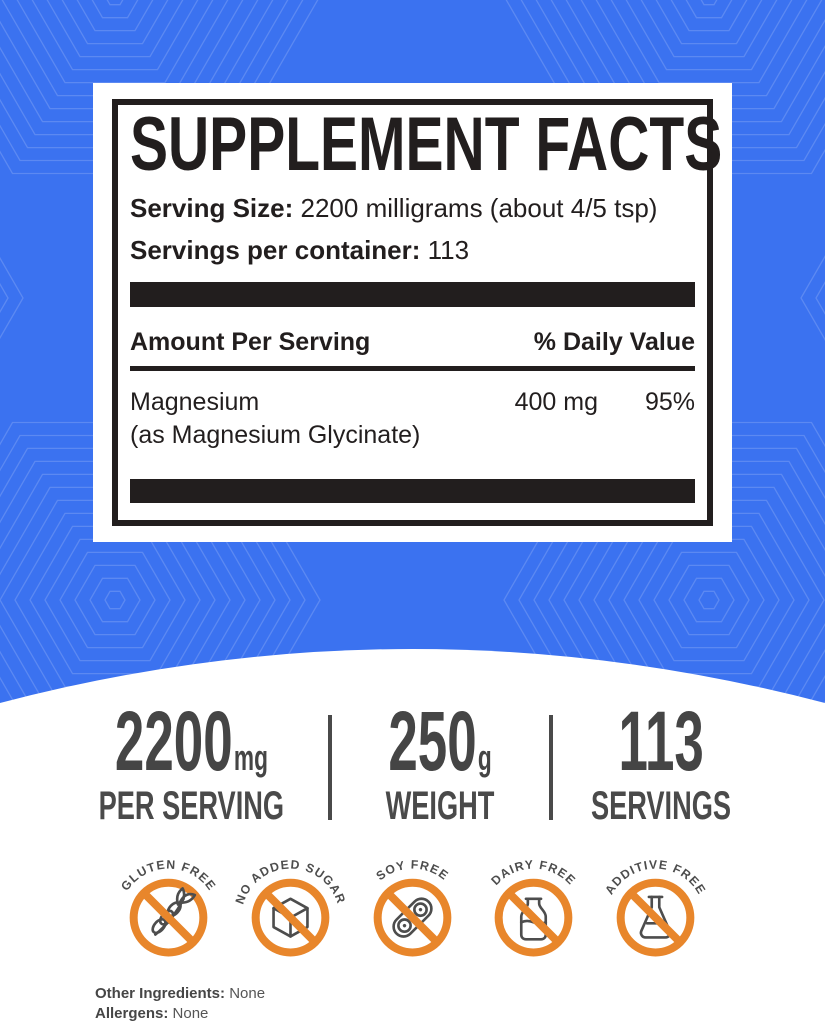  I want to click on supplement-facts-title: SUPPLEMENT FACTS, so click(426, 144).